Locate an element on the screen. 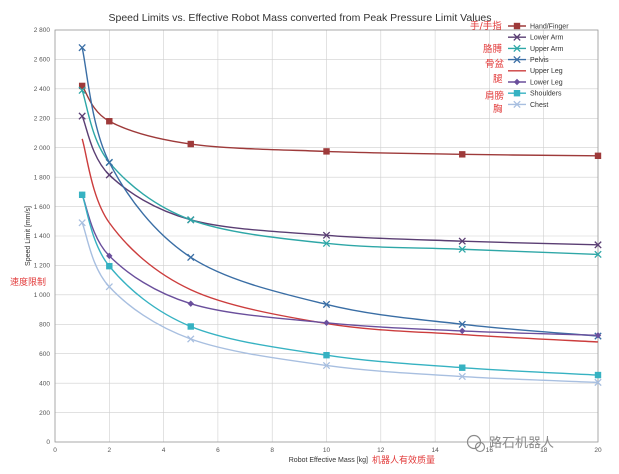 Image resolution: width=619 pixels, height=474 pixels. y-axis-label: Speed Limit [mm/s] is located at coordinates (28, 236).